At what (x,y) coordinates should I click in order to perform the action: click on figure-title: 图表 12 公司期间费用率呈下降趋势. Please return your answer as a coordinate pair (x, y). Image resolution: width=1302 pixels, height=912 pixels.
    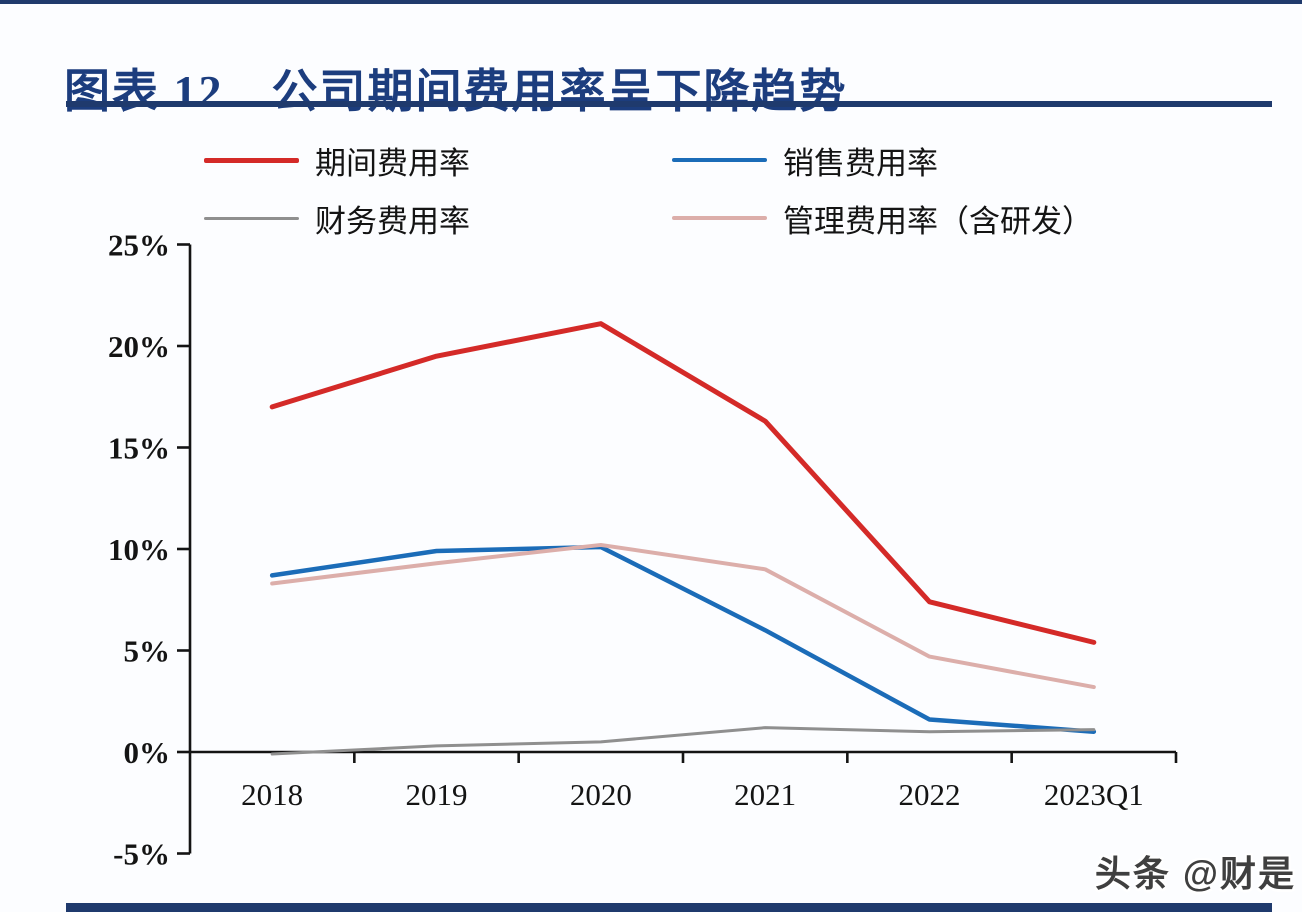
    Looking at the image, I should click on (456, 91).